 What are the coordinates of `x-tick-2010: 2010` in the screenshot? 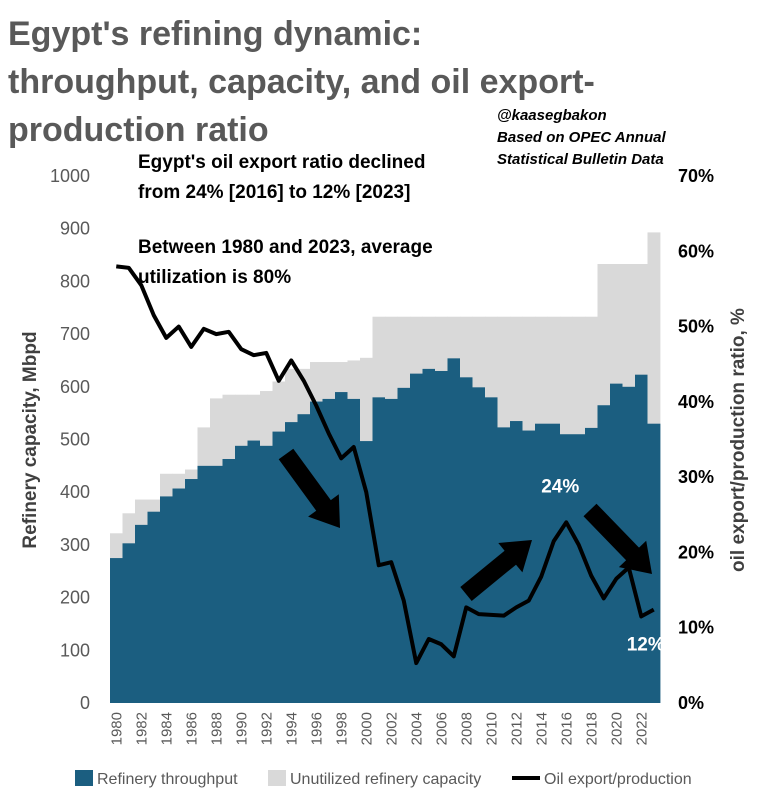 It's located at (491, 728).